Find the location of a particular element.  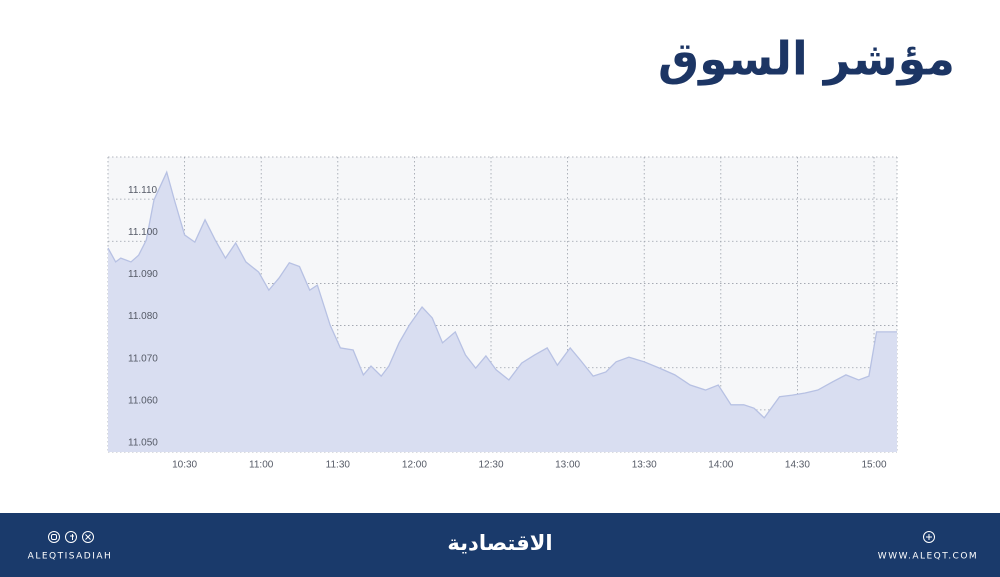

x-tick-label: 14:30 is located at coordinates (797, 465).